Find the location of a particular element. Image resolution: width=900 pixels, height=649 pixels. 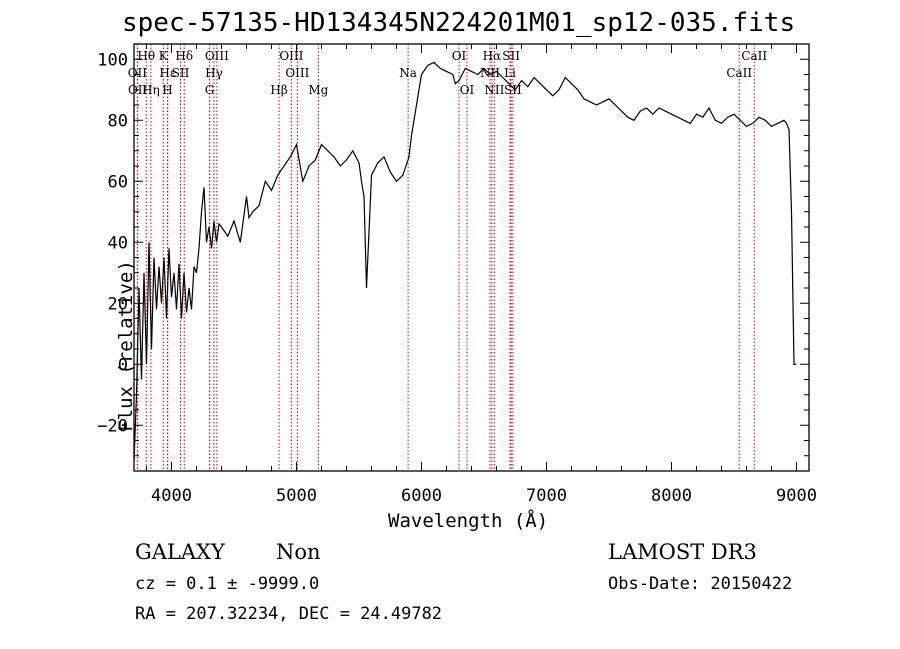

redshift-line: cz = 0.1 ± -9999.0 is located at coordinates (227, 584).